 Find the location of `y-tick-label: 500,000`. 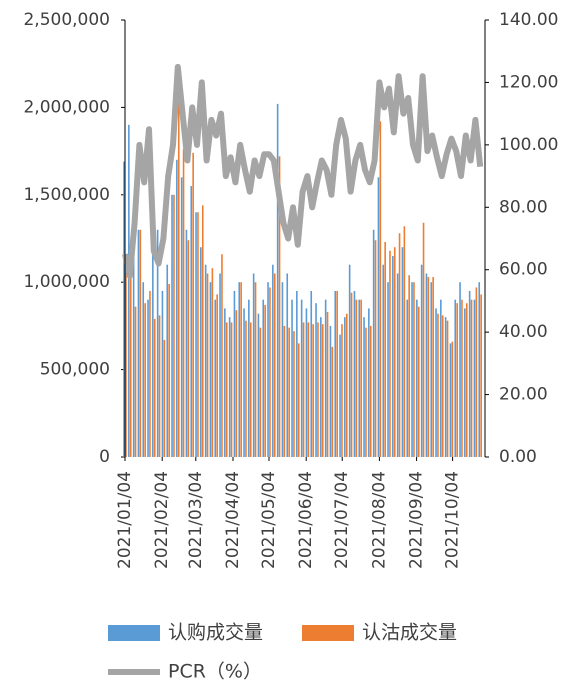

y-tick-label: 500,000 is located at coordinates (75, 370).